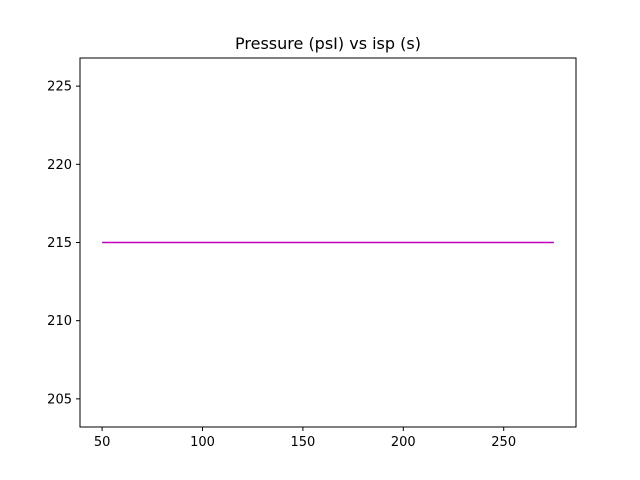 This screenshot has width=640, height=480. I want to click on chart-title: Pressure (psI) vs isp (s), so click(328, 43).